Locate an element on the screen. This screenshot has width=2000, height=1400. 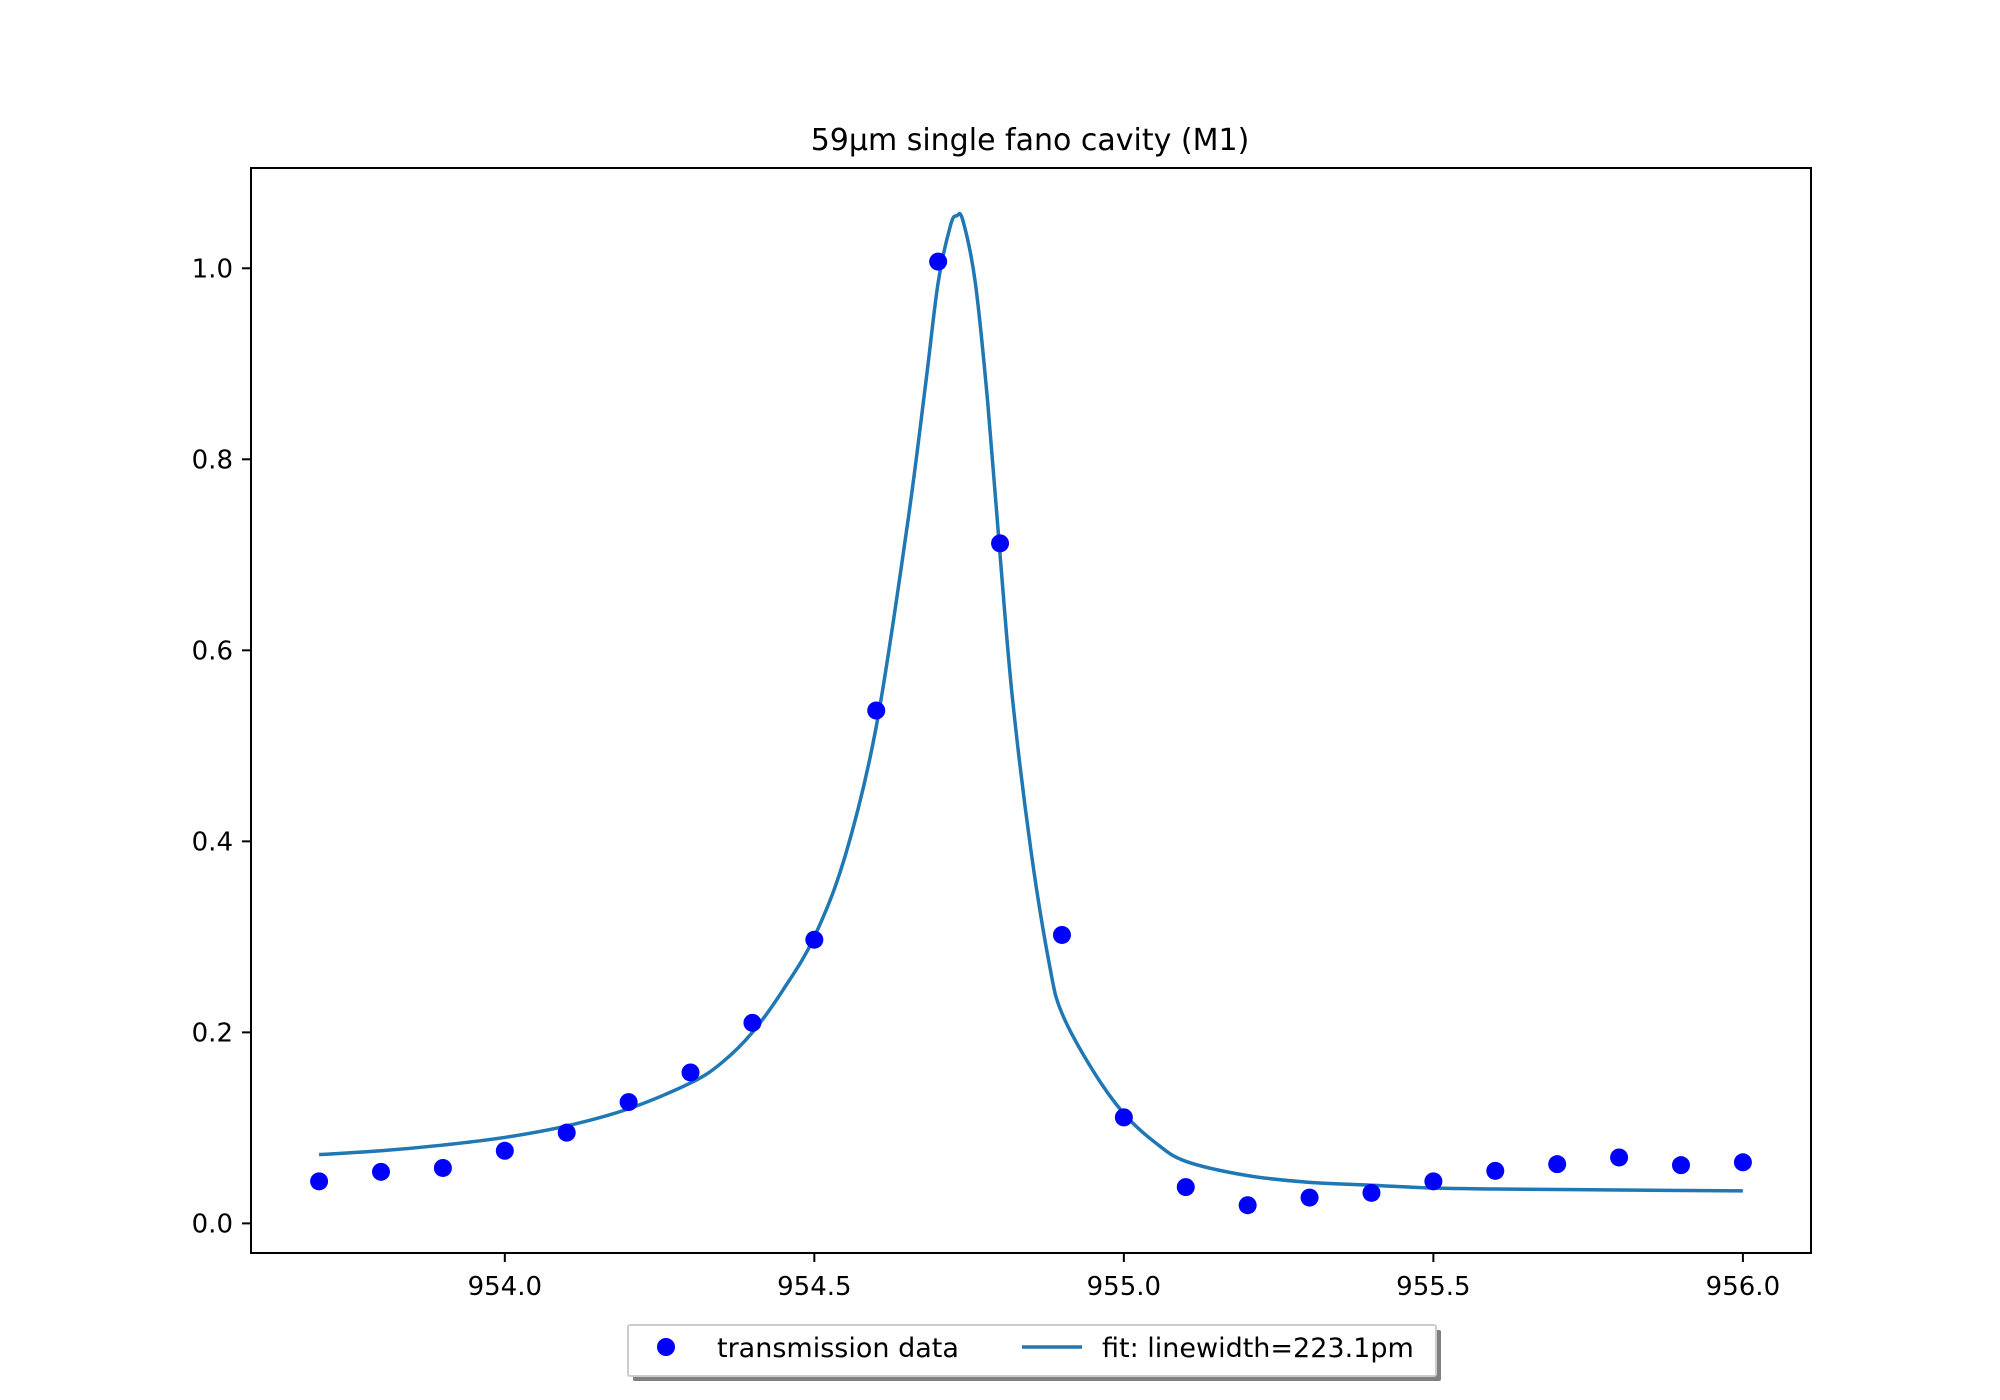
y-tick-label: 1.0 is located at coordinates (212, 269).